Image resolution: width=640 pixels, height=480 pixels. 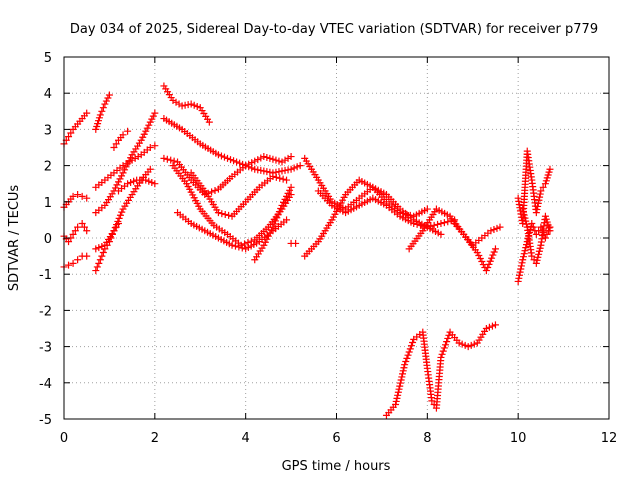 What do you see at coordinates (227, 176) in the screenshot?
I see `series-trace-n` at bounding box center [227, 176].